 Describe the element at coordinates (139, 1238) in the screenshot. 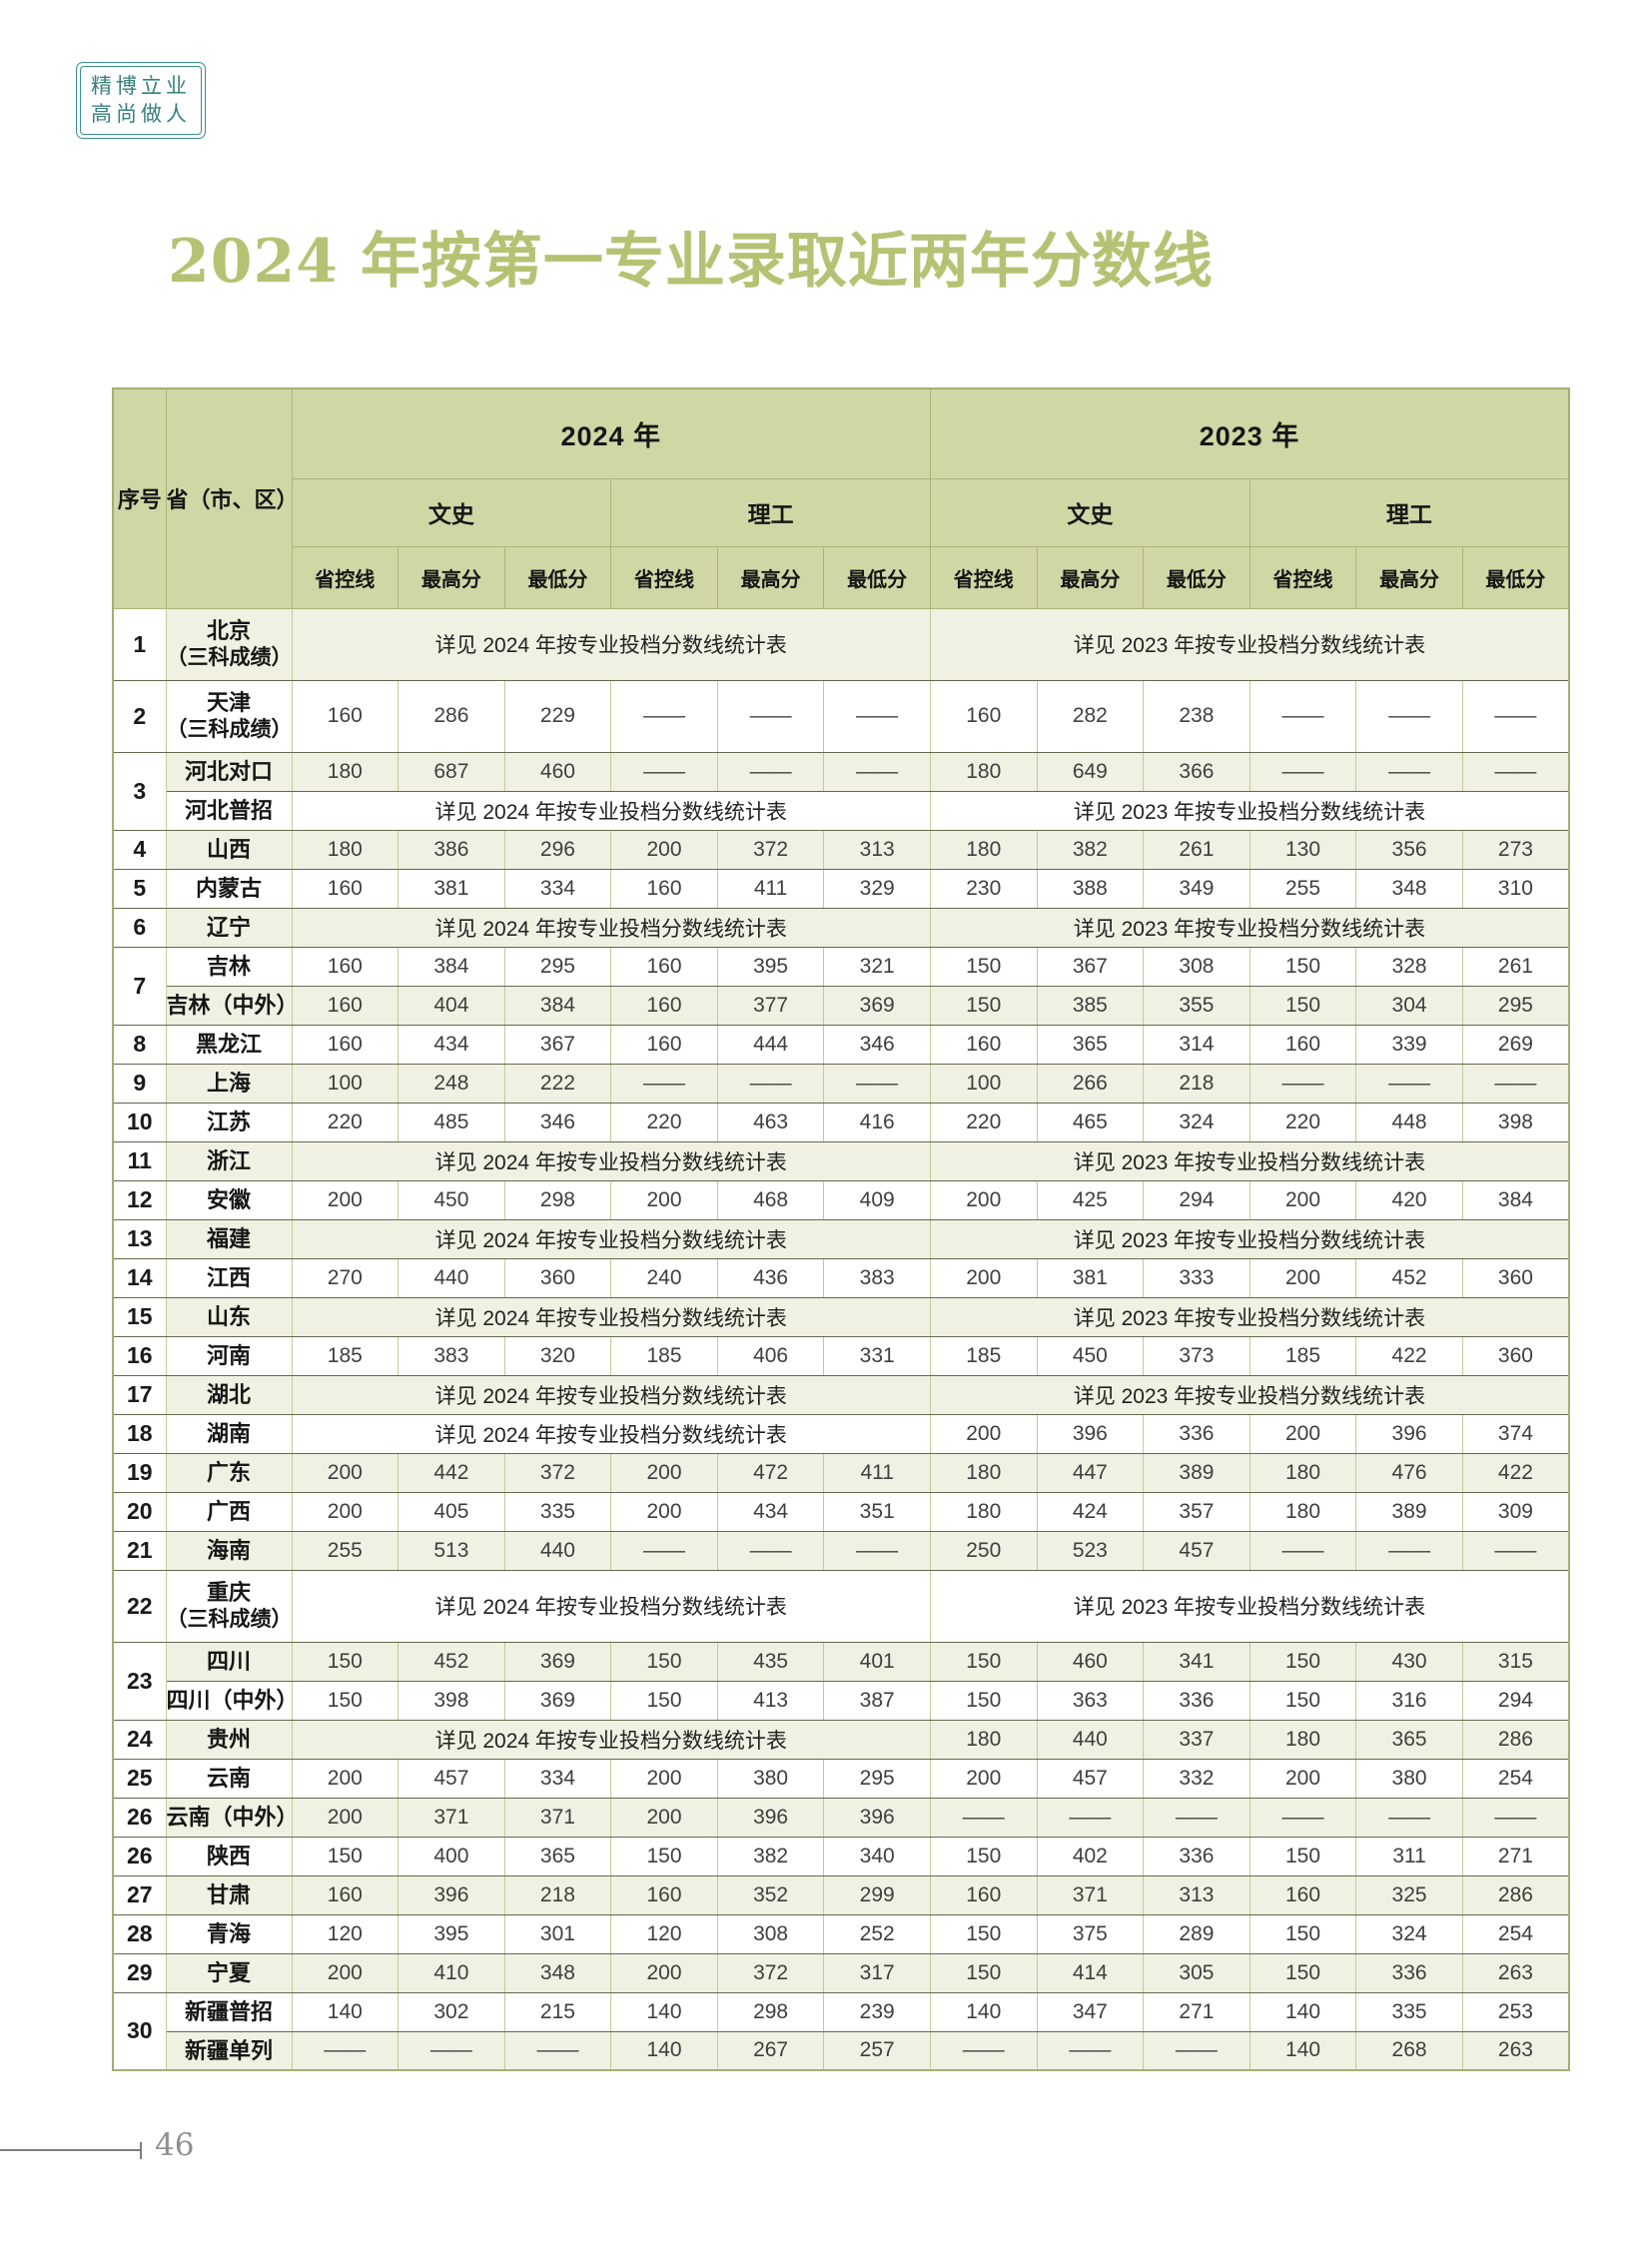

I see `row-number: 13` at that location.